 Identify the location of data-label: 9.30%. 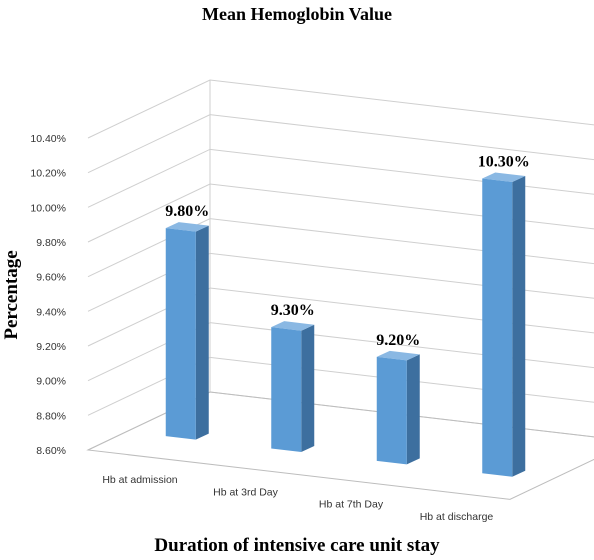
(293, 310).